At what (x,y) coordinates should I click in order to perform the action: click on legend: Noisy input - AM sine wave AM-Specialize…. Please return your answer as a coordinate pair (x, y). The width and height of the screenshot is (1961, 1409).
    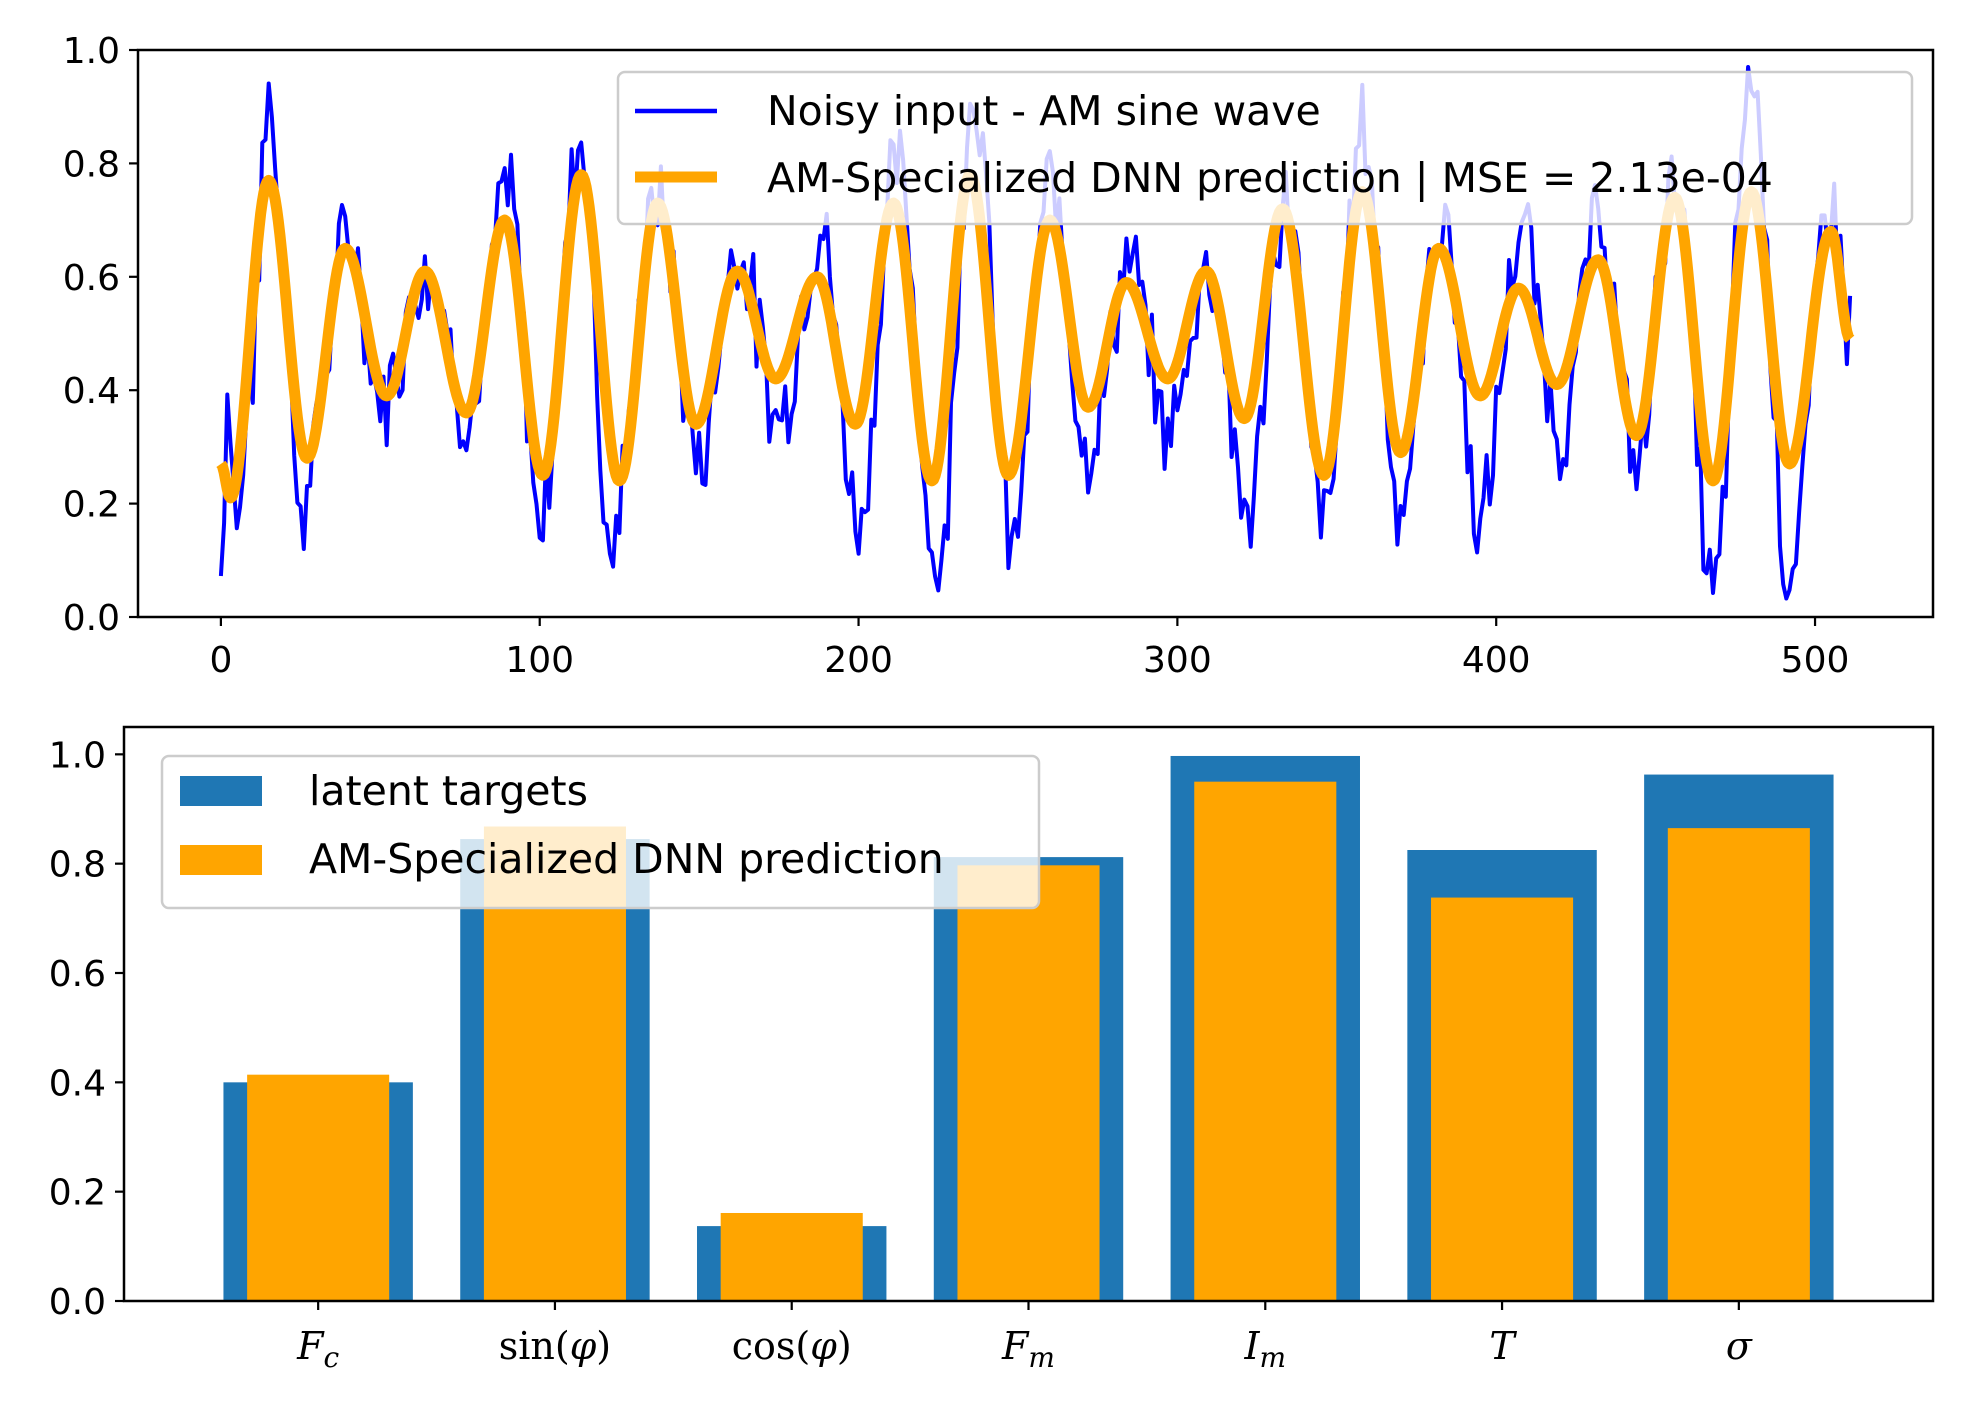
    Looking at the image, I should click on (1265, 148).